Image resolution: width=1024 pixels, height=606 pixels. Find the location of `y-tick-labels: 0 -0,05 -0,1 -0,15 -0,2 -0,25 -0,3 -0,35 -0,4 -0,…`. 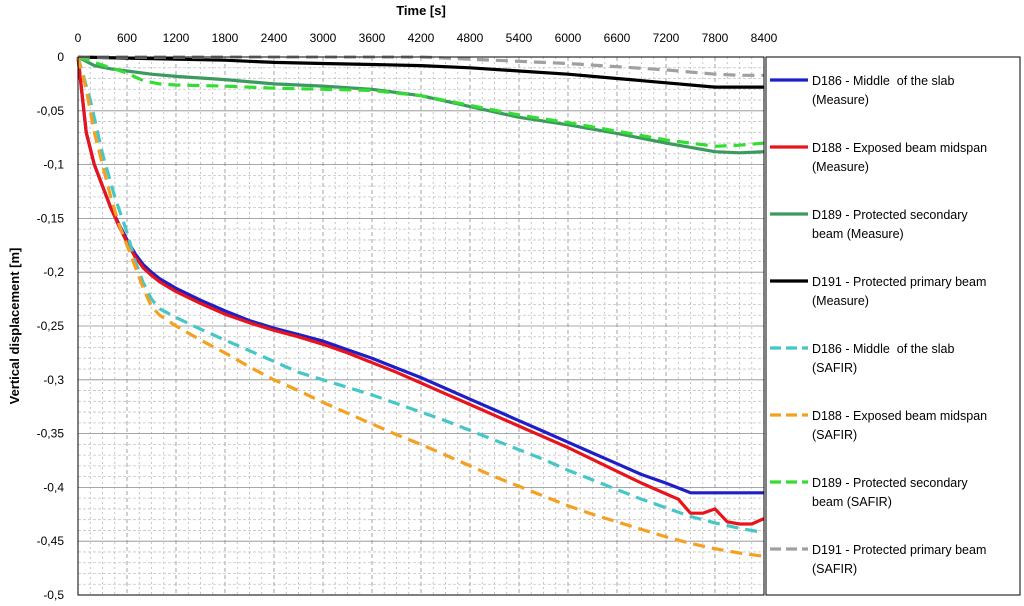

y-tick-labels: 0 -0,05 -0,1 -0,15 -0,2 -0,25 -0,3 -0,35 -0,4 -0,… is located at coordinates (51, 326).